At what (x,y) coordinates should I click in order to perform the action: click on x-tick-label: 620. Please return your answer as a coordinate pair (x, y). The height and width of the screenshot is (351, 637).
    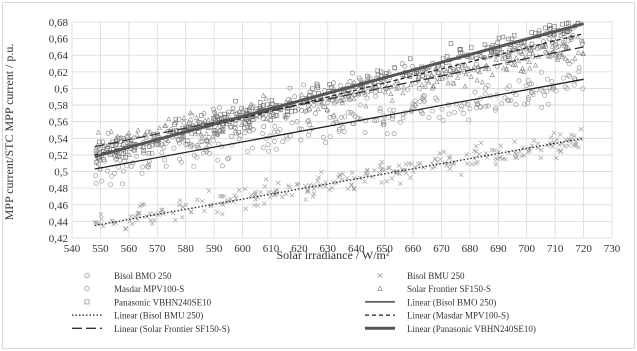
    Looking at the image, I should click on (299, 249).